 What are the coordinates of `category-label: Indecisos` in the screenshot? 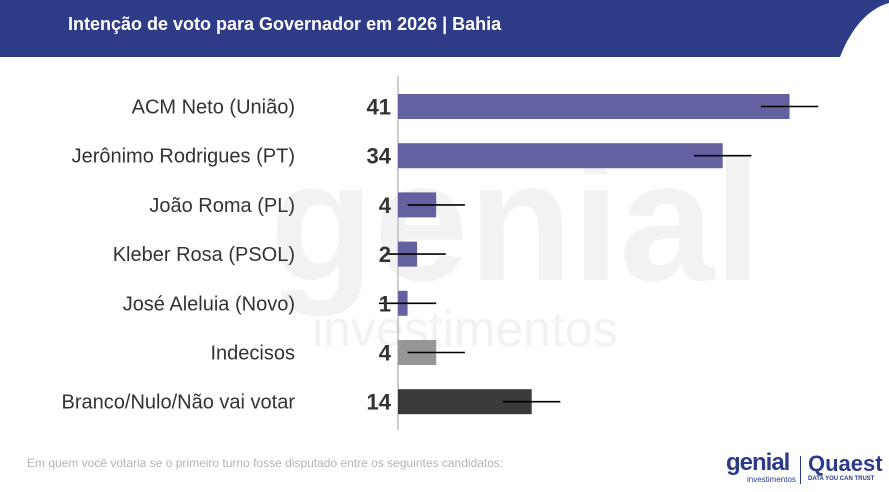 It's located at (253, 354).